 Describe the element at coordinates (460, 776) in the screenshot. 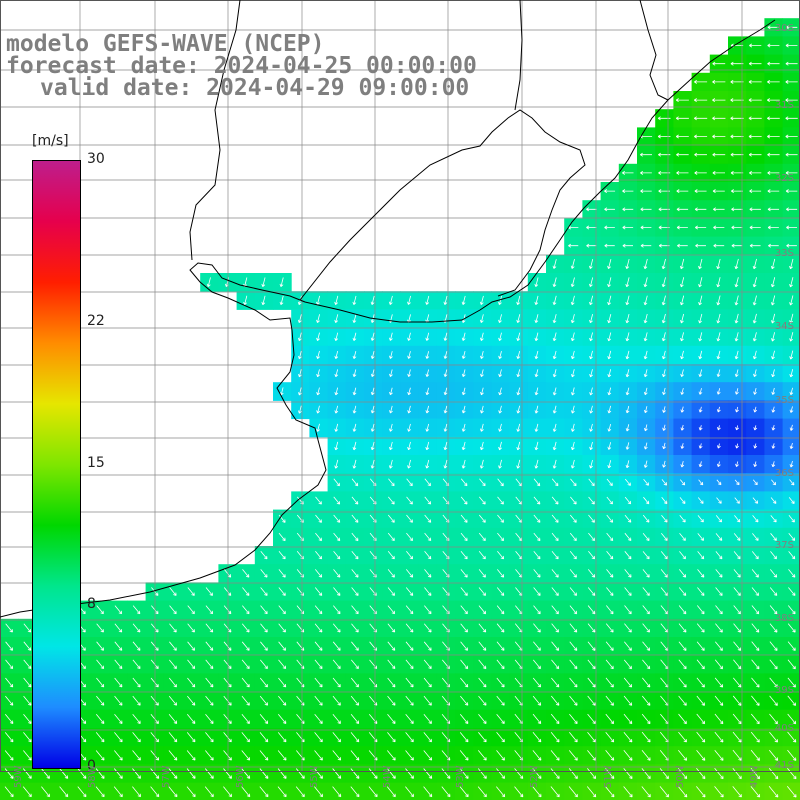

I see `longitude-label: 53W` at that location.